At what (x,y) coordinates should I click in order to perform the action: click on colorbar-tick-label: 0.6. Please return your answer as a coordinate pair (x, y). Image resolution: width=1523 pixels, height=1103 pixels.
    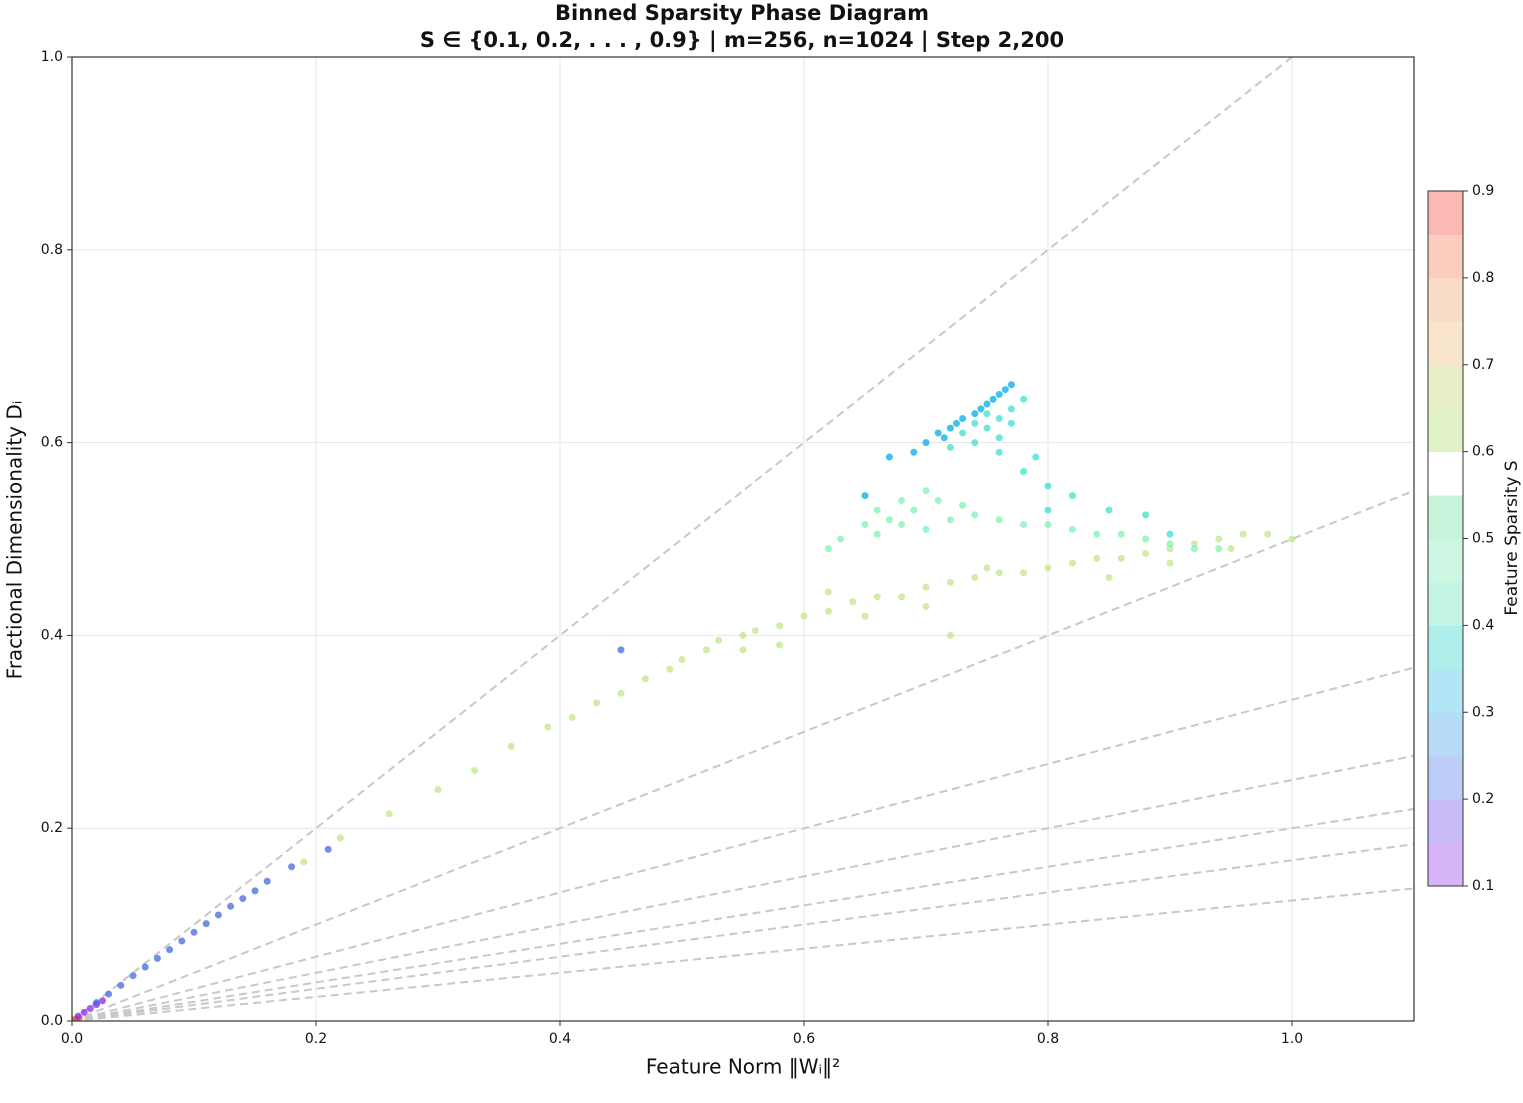
    Looking at the image, I should click on (1483, 452).